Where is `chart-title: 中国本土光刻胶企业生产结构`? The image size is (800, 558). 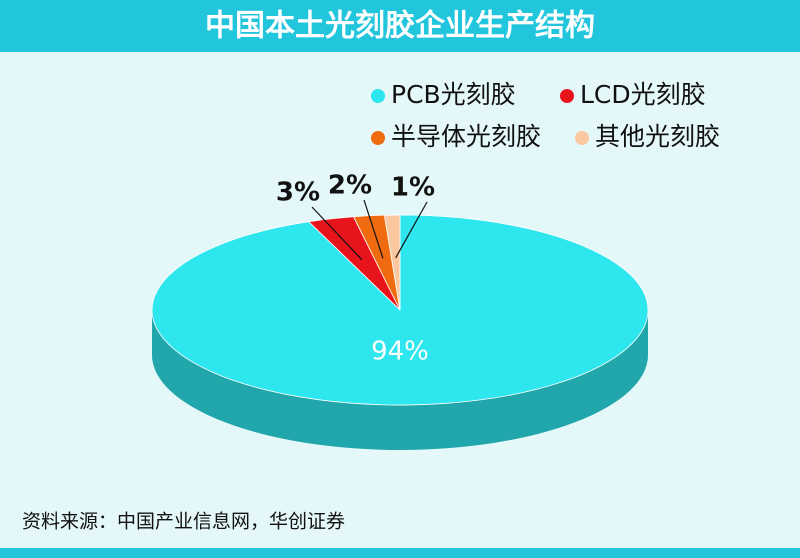
chart-title: 中国本土光刻胶企业生产结构 is located at coordinates (400, 26).